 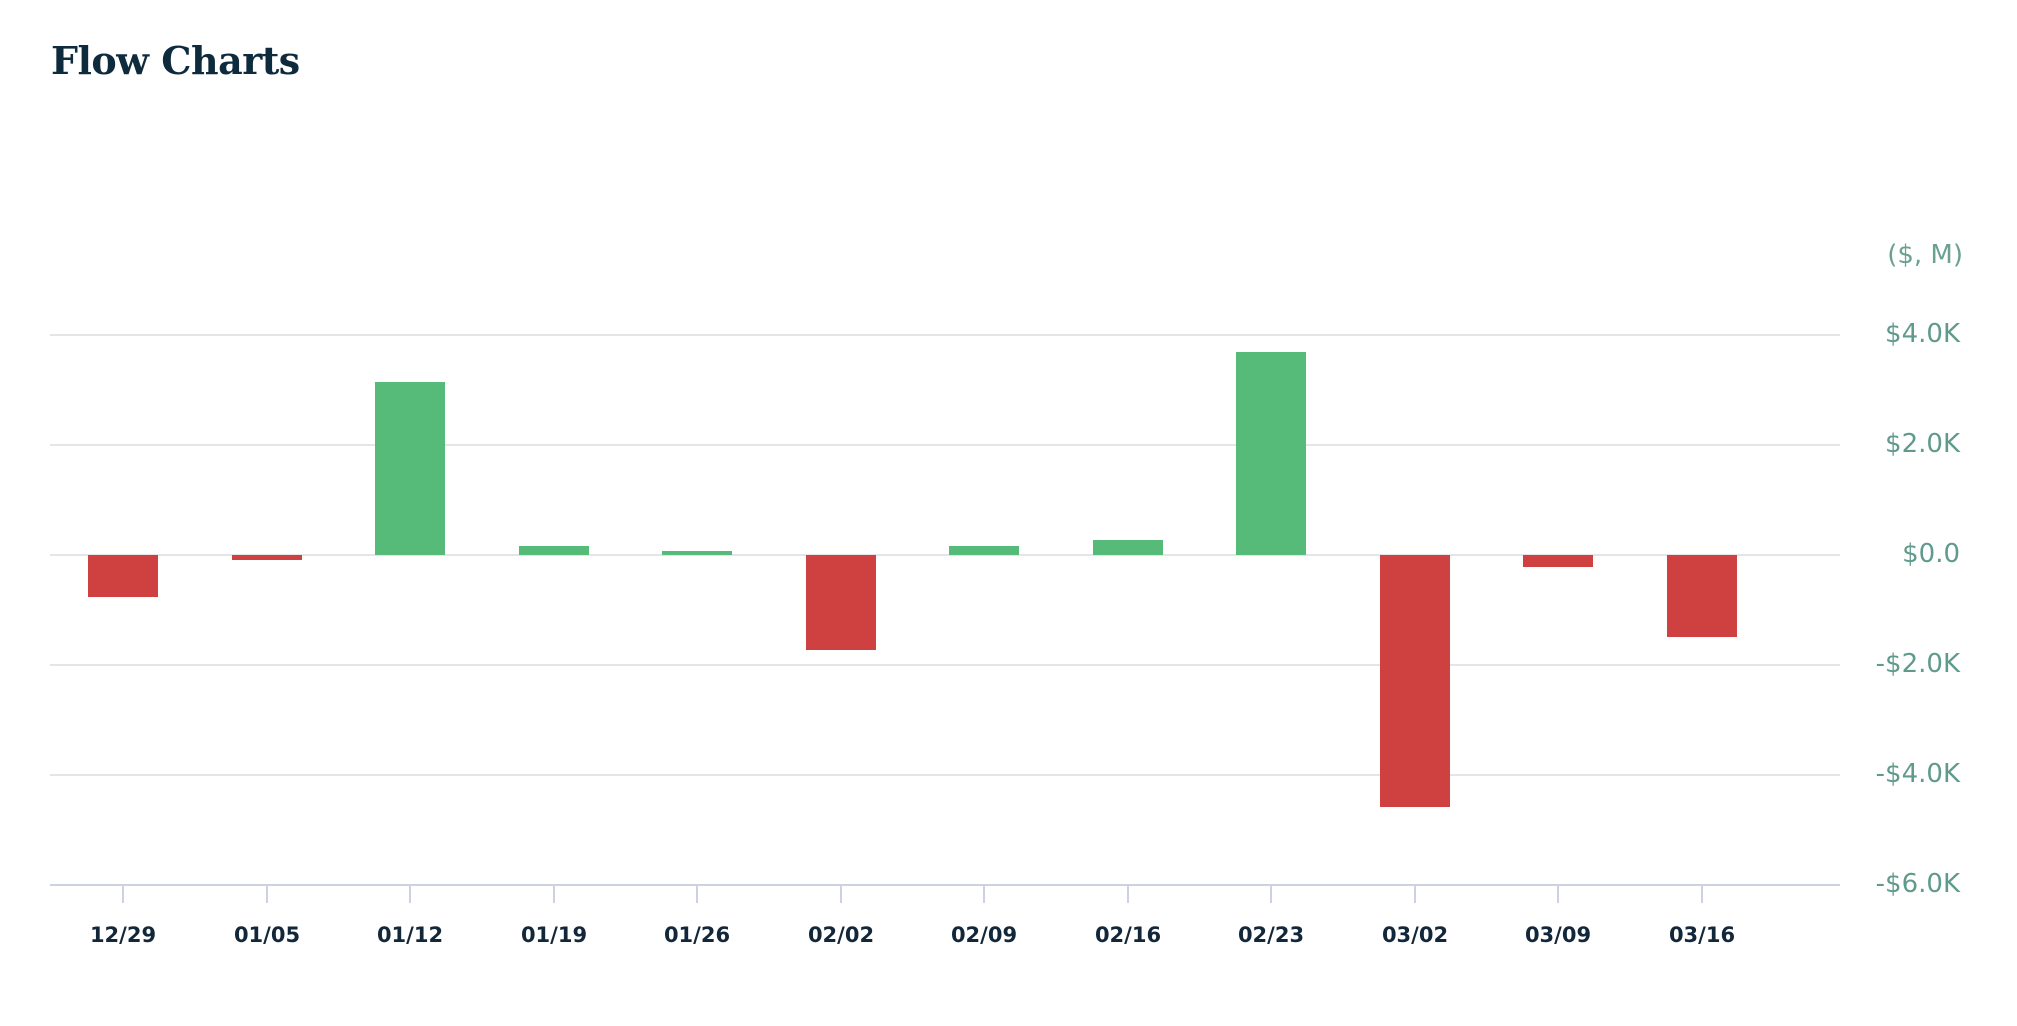 What do you see at coordinates (697, 935) in the screenshot?
I see `x-tick-label: 01/26` at bounding box center [697, 935].